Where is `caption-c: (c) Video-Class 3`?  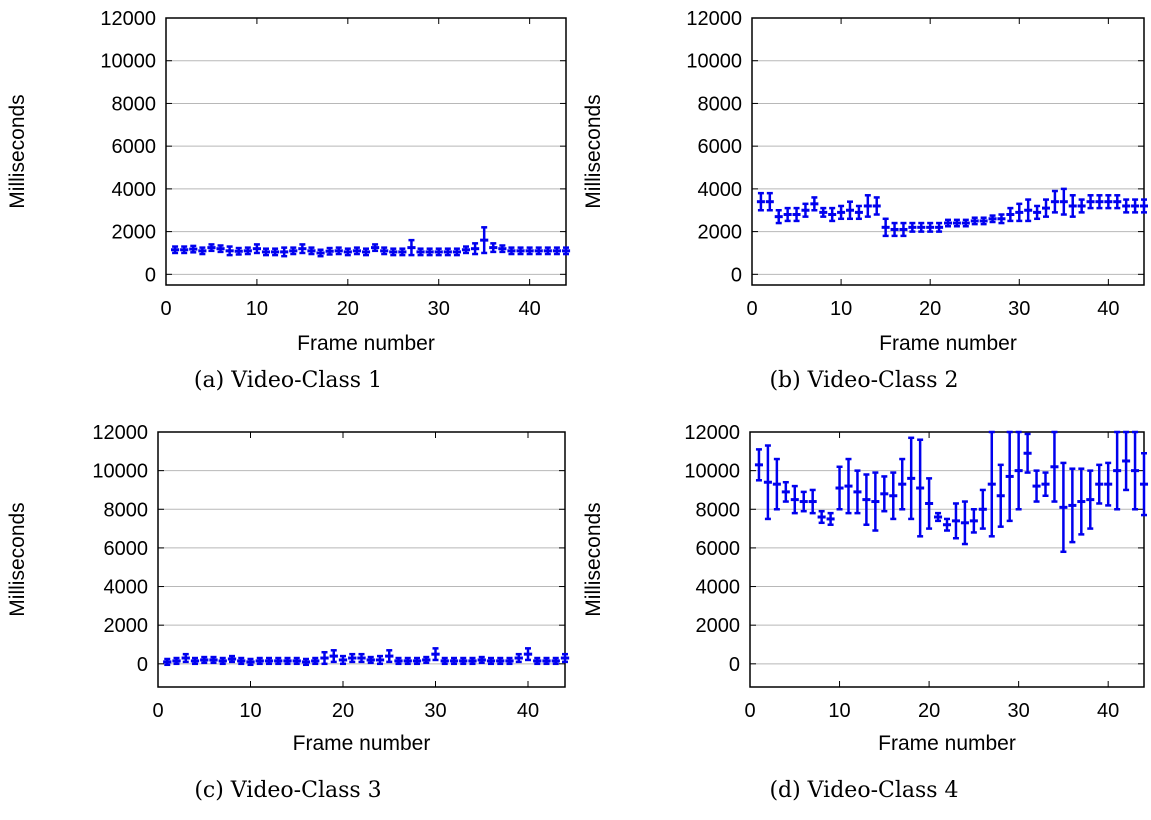 caption-c: (c) Video-Class 3 is located at coordinates (288, 790).